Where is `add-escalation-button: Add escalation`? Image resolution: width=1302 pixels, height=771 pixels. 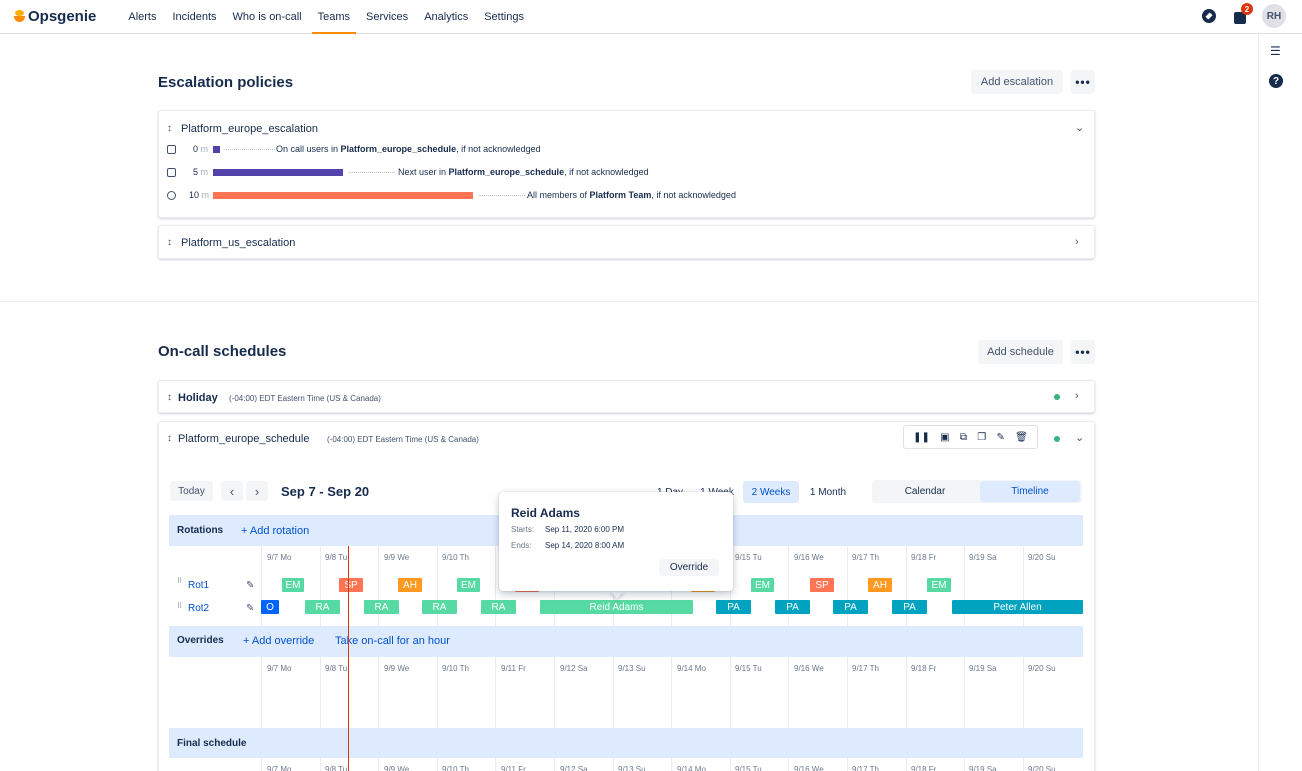
add-escalation-button: Add escalation is located at coordinates (1017, 82).